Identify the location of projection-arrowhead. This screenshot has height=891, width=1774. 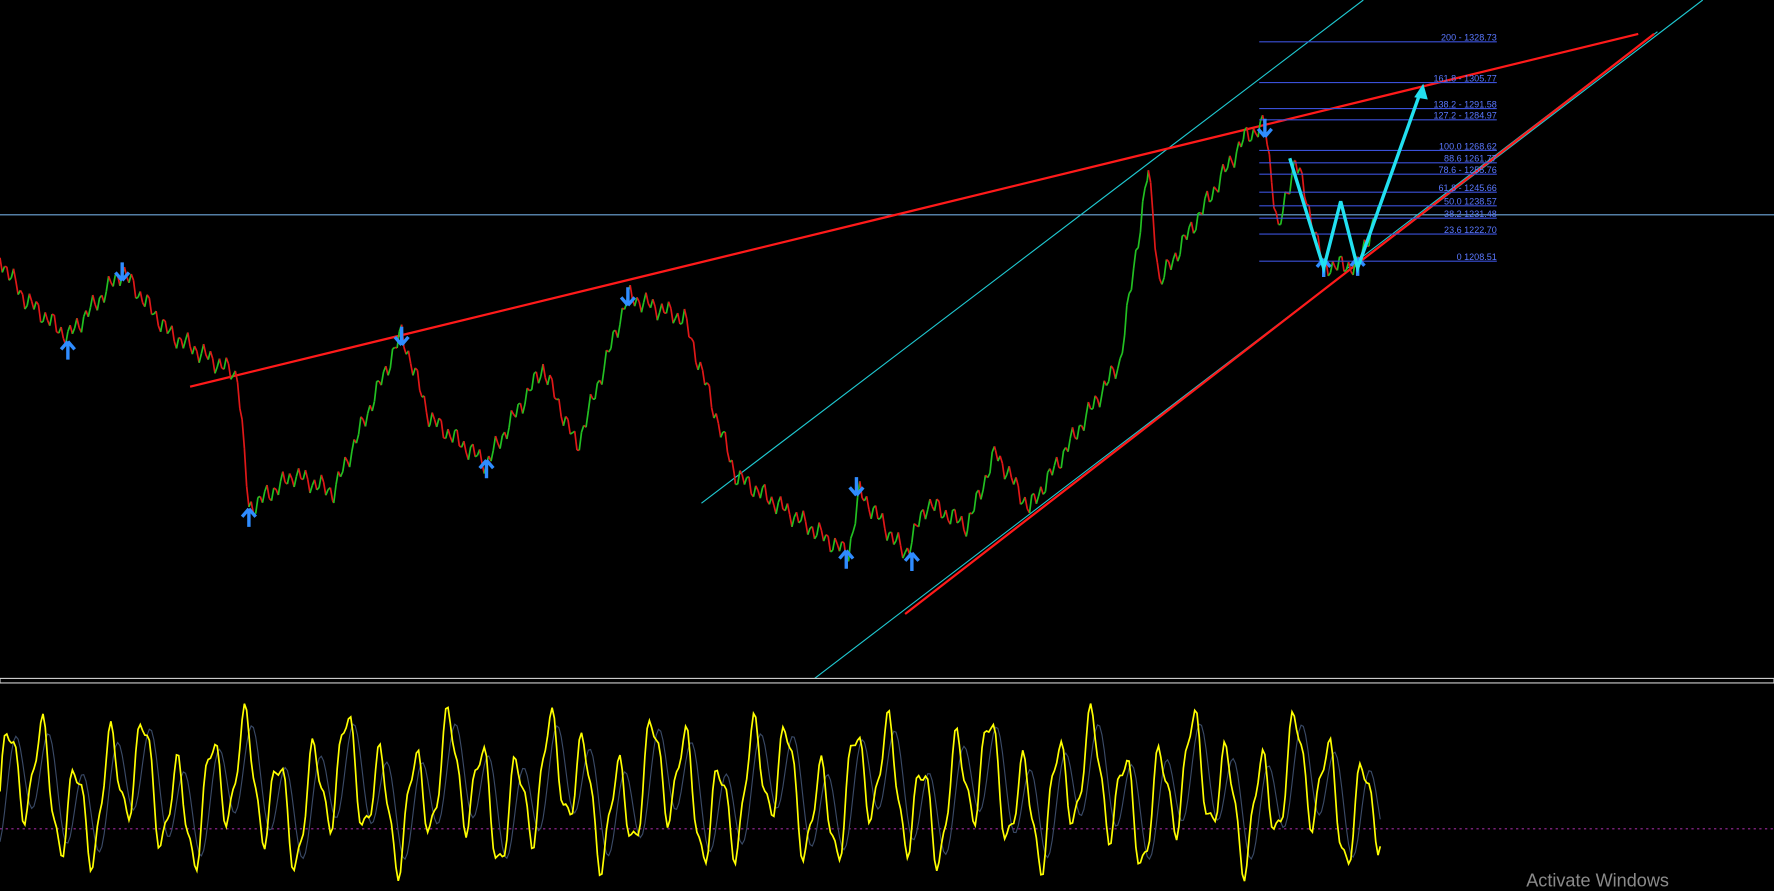
(1421, 91).